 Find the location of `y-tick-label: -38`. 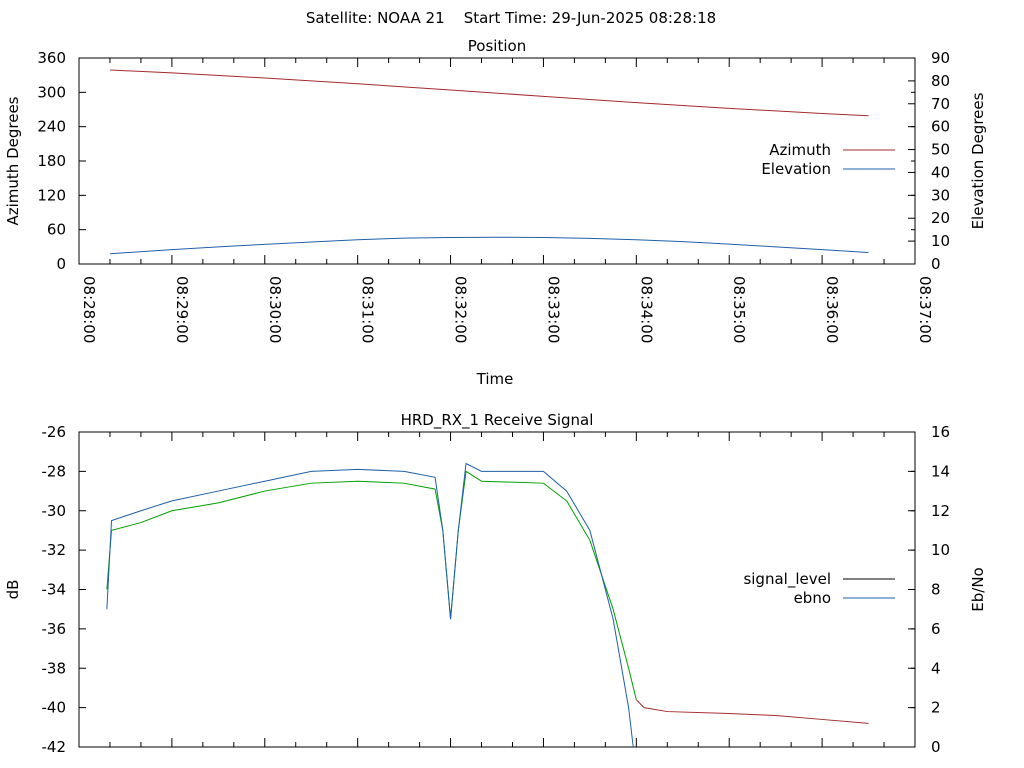

y-tick-label: -38 is located at coordinates (54, 668).